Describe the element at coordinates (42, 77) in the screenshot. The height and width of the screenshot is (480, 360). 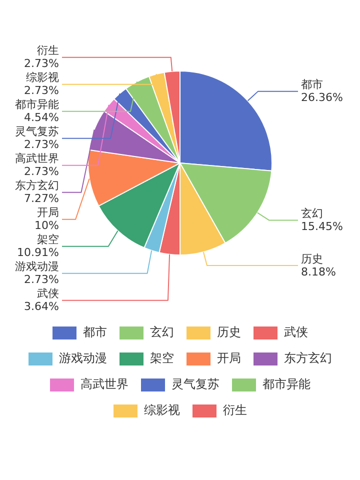
I see `slice-label: 综影视` at that location.